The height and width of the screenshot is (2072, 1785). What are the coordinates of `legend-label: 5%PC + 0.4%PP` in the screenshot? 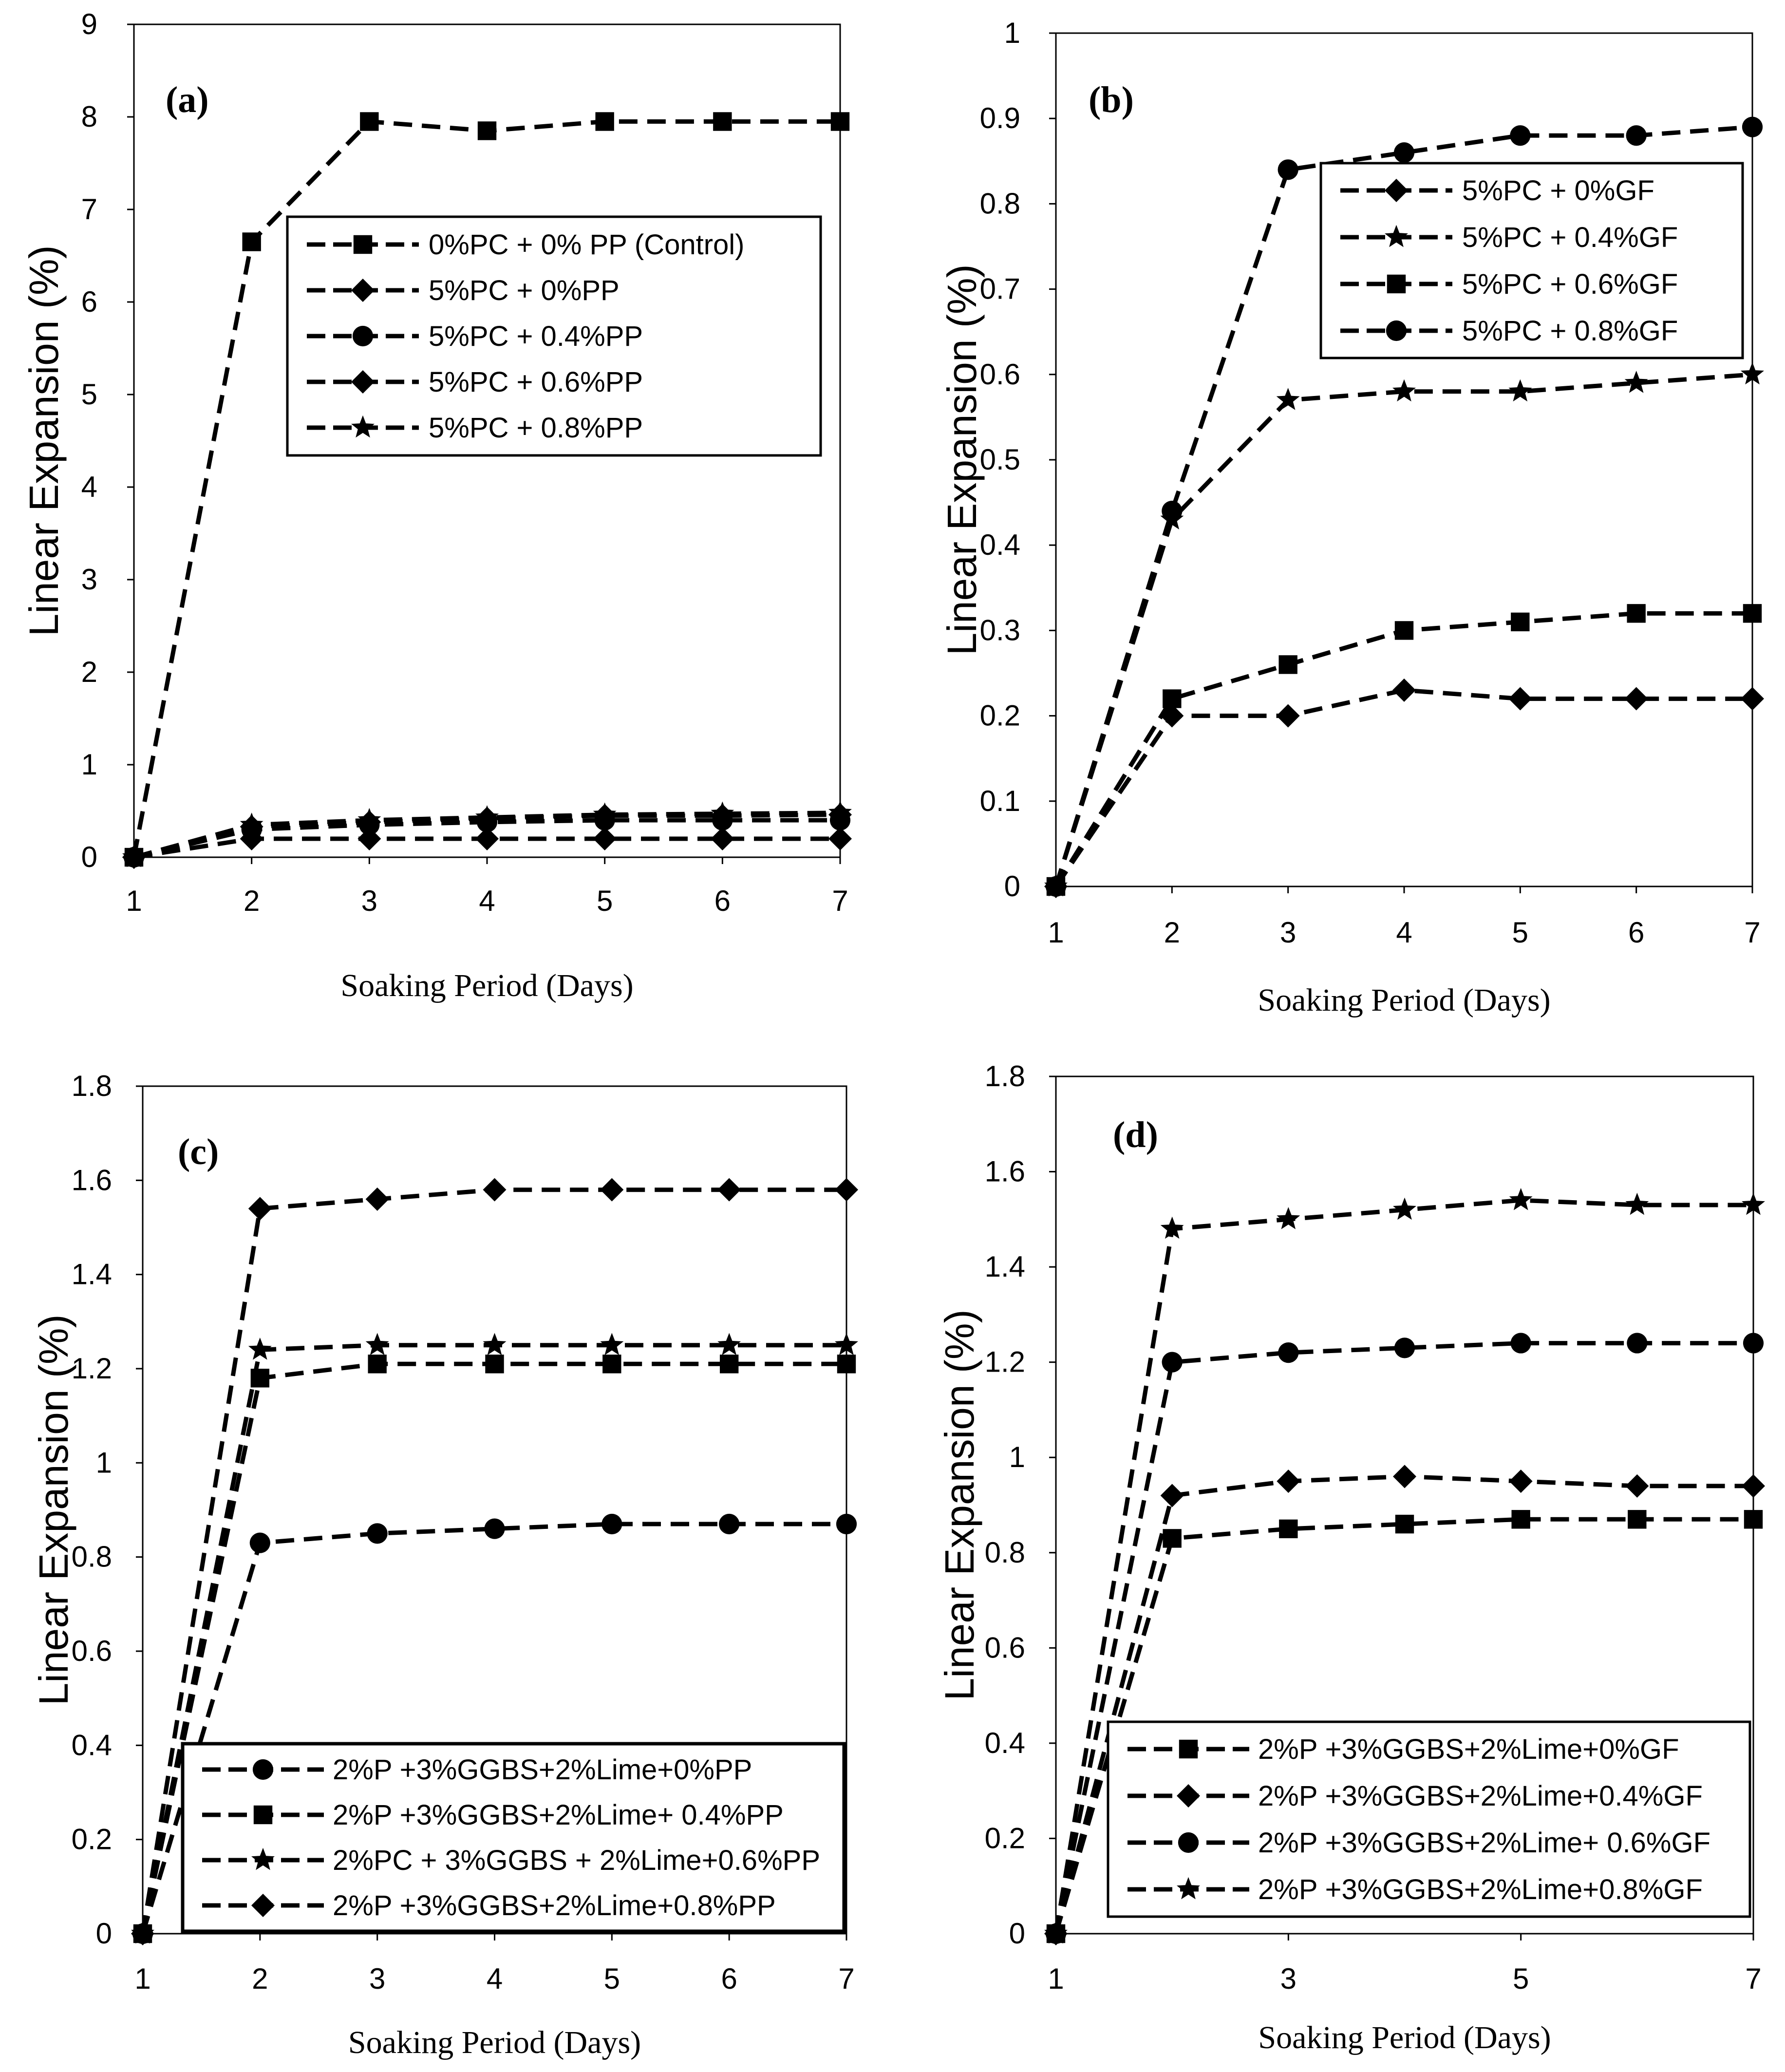 It's located at (536, 336).